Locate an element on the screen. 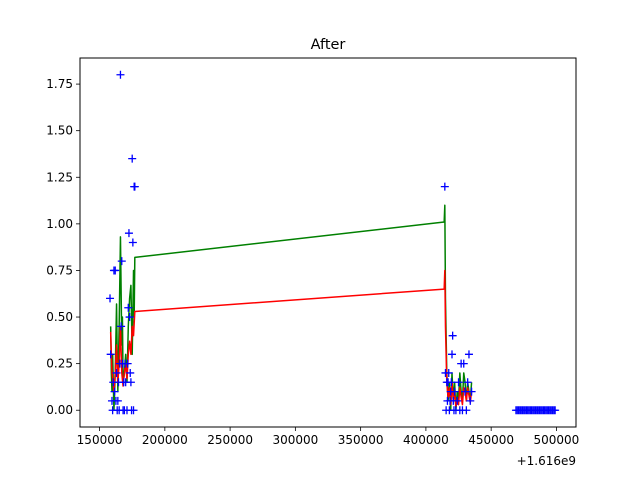 The image size is (640, 480). y-tick-label: 1.50 is located at coordinates (59, 131).